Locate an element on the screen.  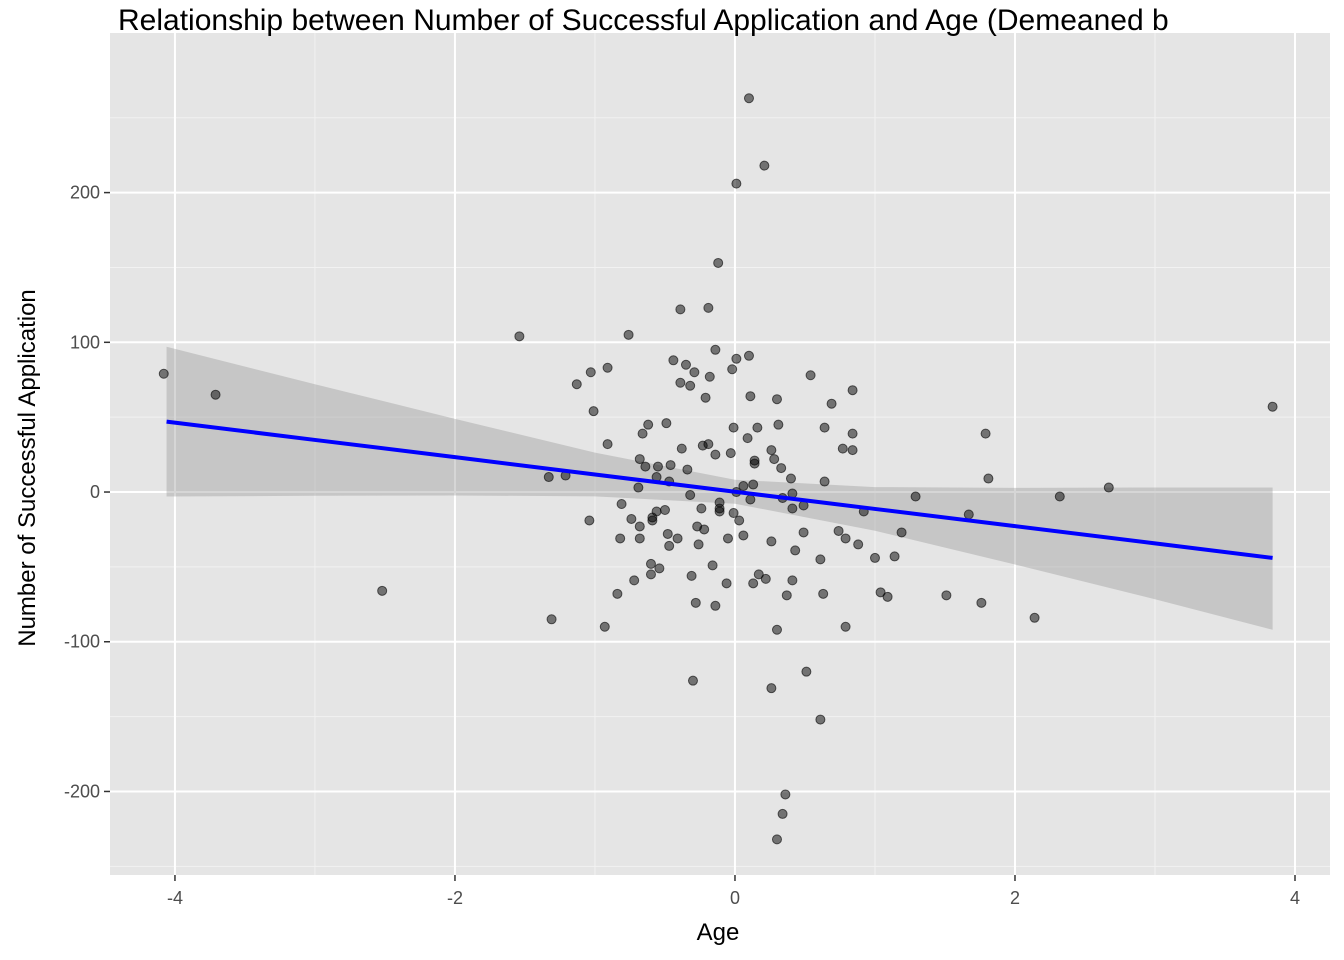
x-tick-label: 4 is located at coordinates (1295, 898).